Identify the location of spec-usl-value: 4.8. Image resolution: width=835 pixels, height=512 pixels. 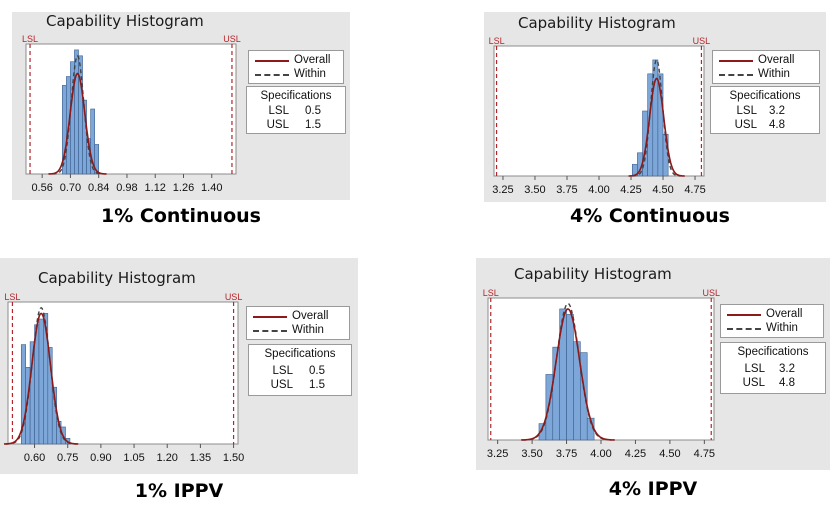
(787, 383).